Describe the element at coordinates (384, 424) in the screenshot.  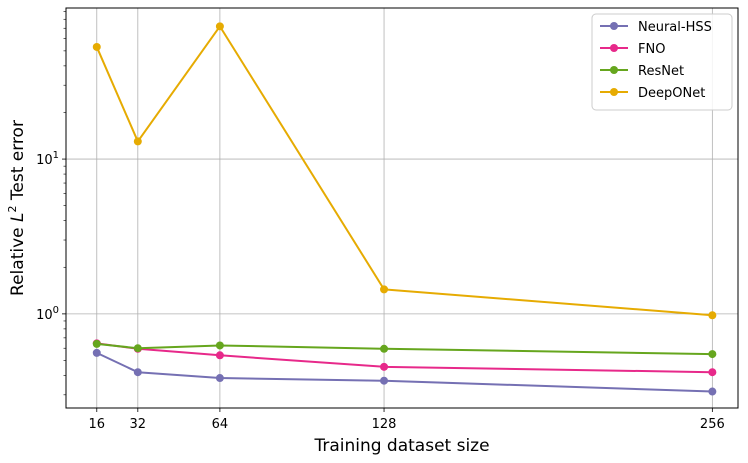
I see `x-tick-label: 128` at that location.